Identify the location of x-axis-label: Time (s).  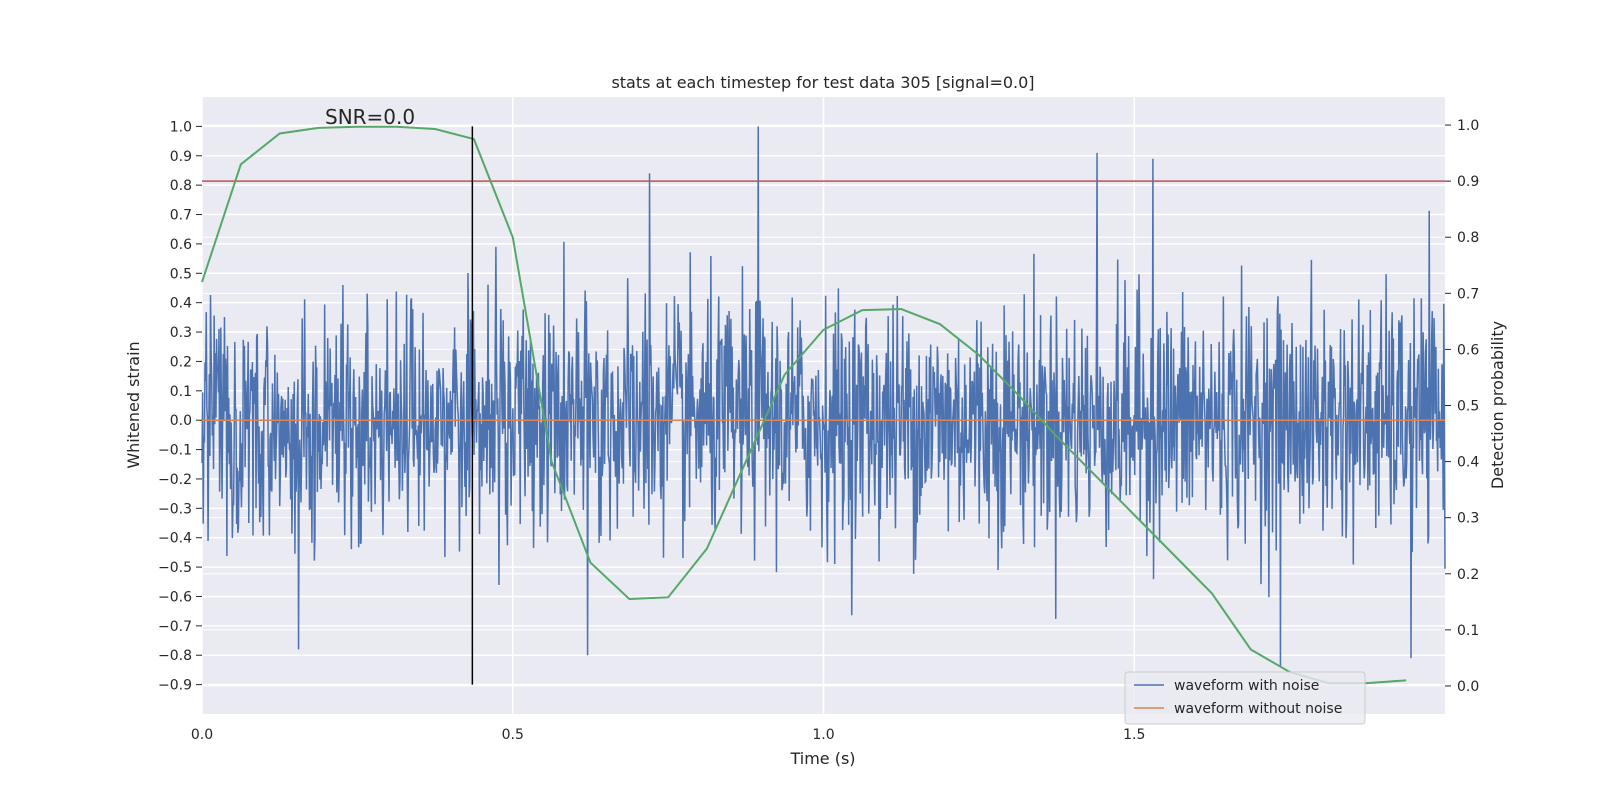
(822, 758).